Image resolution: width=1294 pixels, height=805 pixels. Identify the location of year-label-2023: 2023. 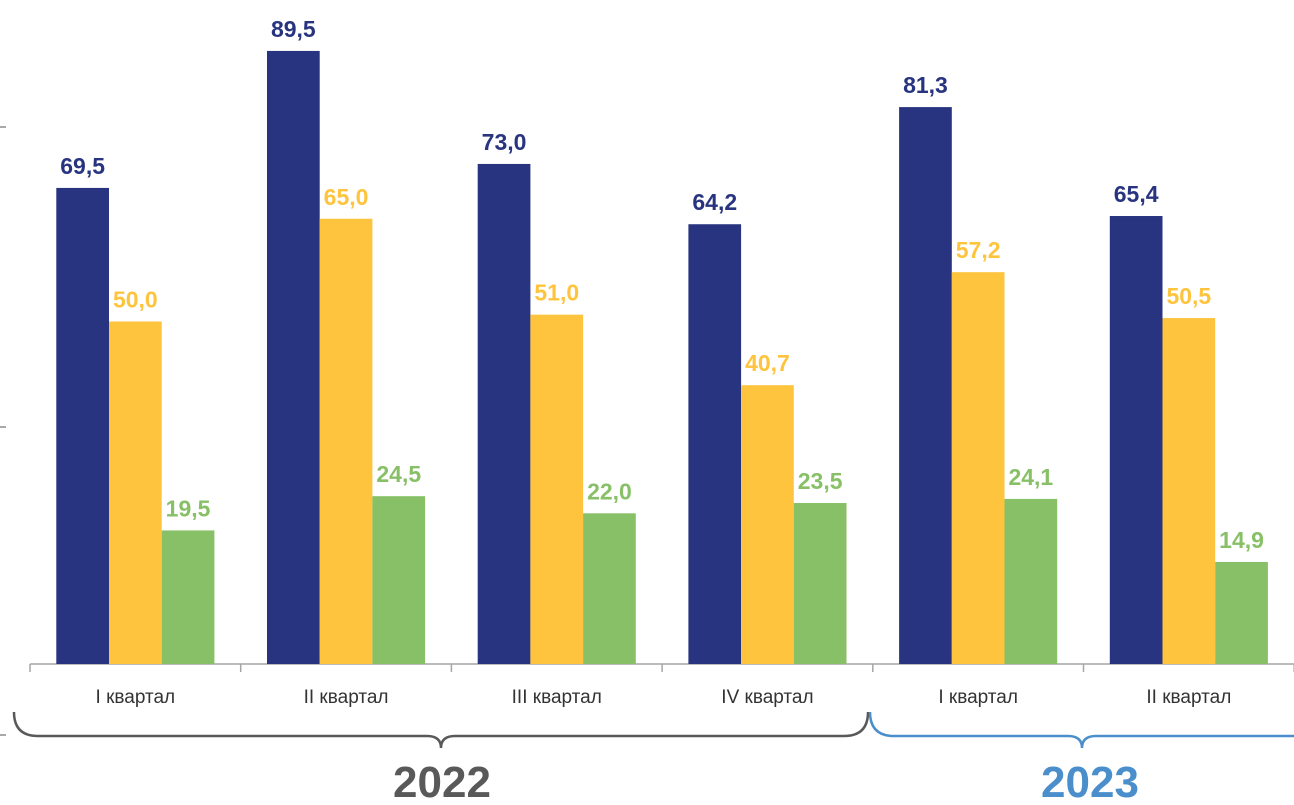
(1090, 781).